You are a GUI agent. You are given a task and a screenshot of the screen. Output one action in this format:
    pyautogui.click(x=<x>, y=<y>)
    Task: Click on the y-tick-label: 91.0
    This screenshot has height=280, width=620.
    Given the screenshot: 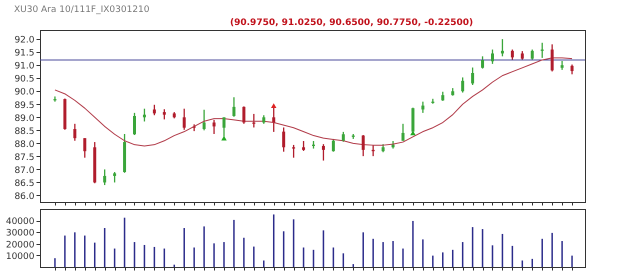 What is the action you would take?
    pyautogui.click(x=24, y=67)
    